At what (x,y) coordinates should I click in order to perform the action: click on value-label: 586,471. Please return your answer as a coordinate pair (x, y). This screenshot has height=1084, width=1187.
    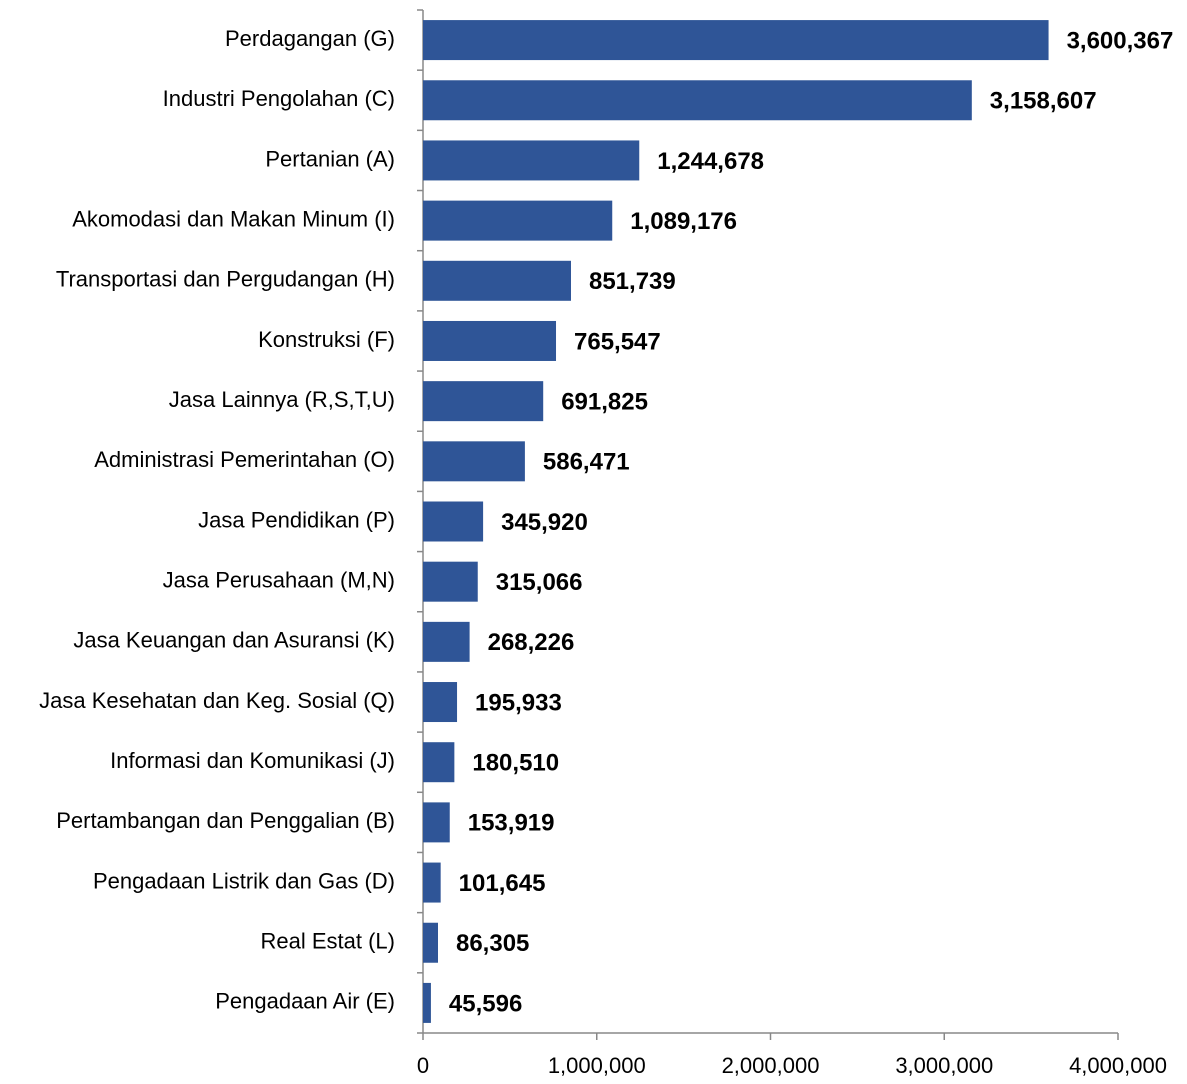
    Looking at the image, I should click on (586, 462).